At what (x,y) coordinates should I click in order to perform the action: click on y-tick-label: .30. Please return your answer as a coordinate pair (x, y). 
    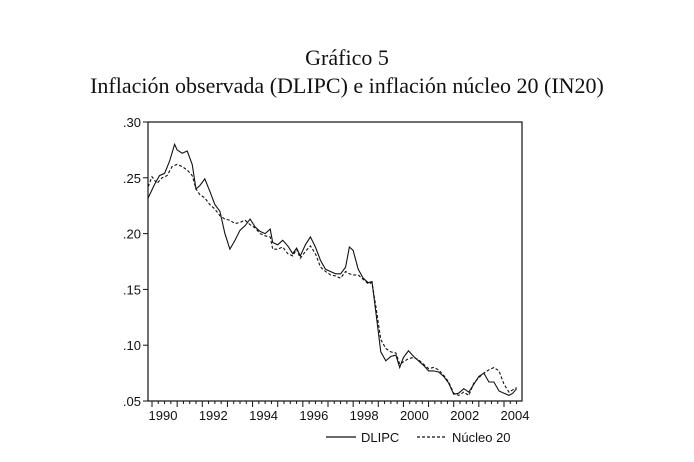
    Looking at the image, I should click on (132, 122).